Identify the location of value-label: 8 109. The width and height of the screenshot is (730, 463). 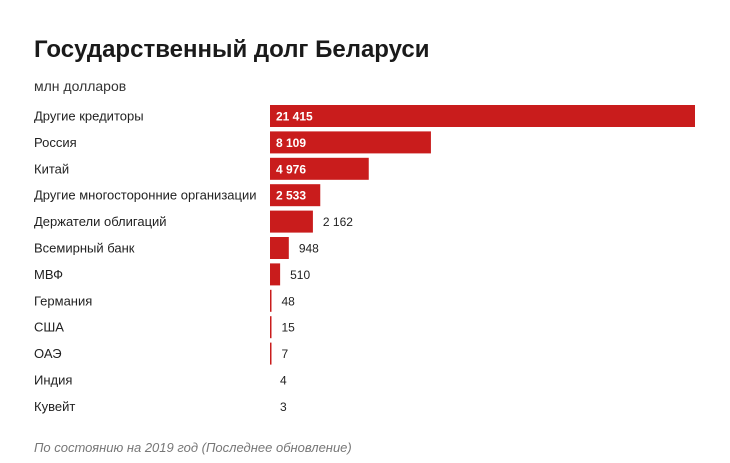
(291, 143).